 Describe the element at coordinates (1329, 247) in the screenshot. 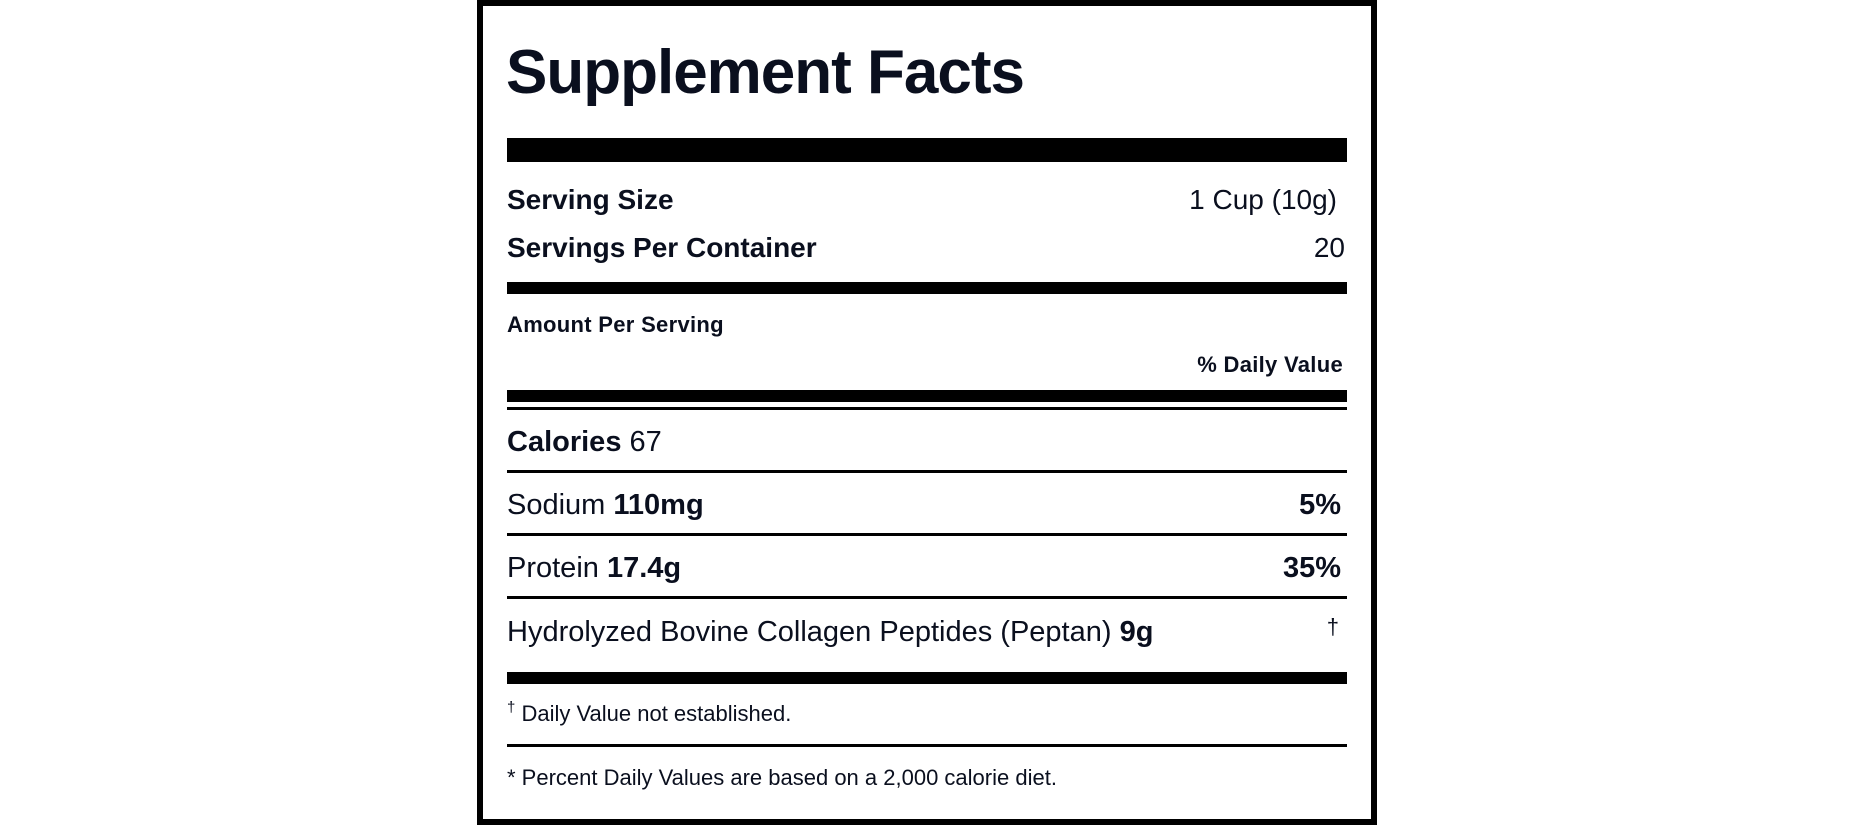

I see `servings-per-container-value: 20` at that location.